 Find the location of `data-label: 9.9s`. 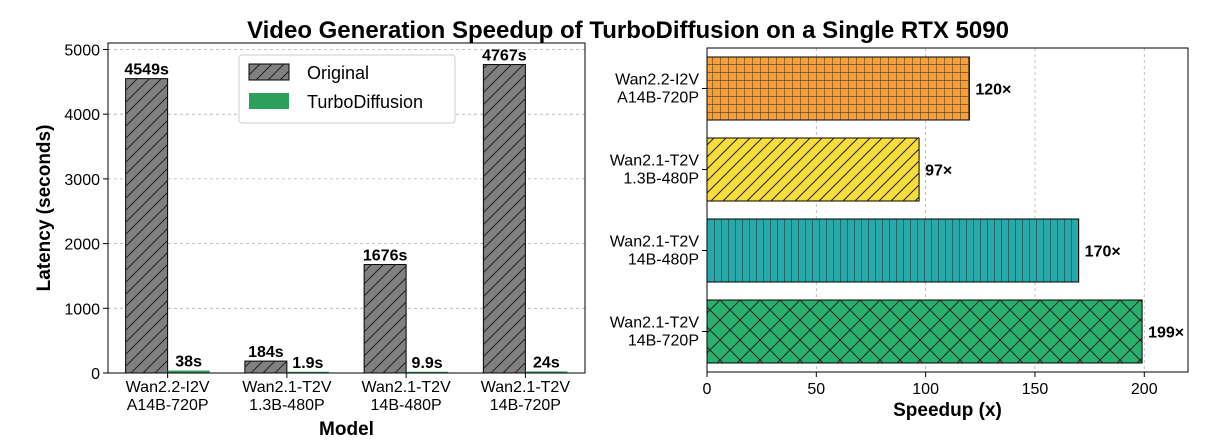

data-label: 9.9s is located at coordinates (427, 363).